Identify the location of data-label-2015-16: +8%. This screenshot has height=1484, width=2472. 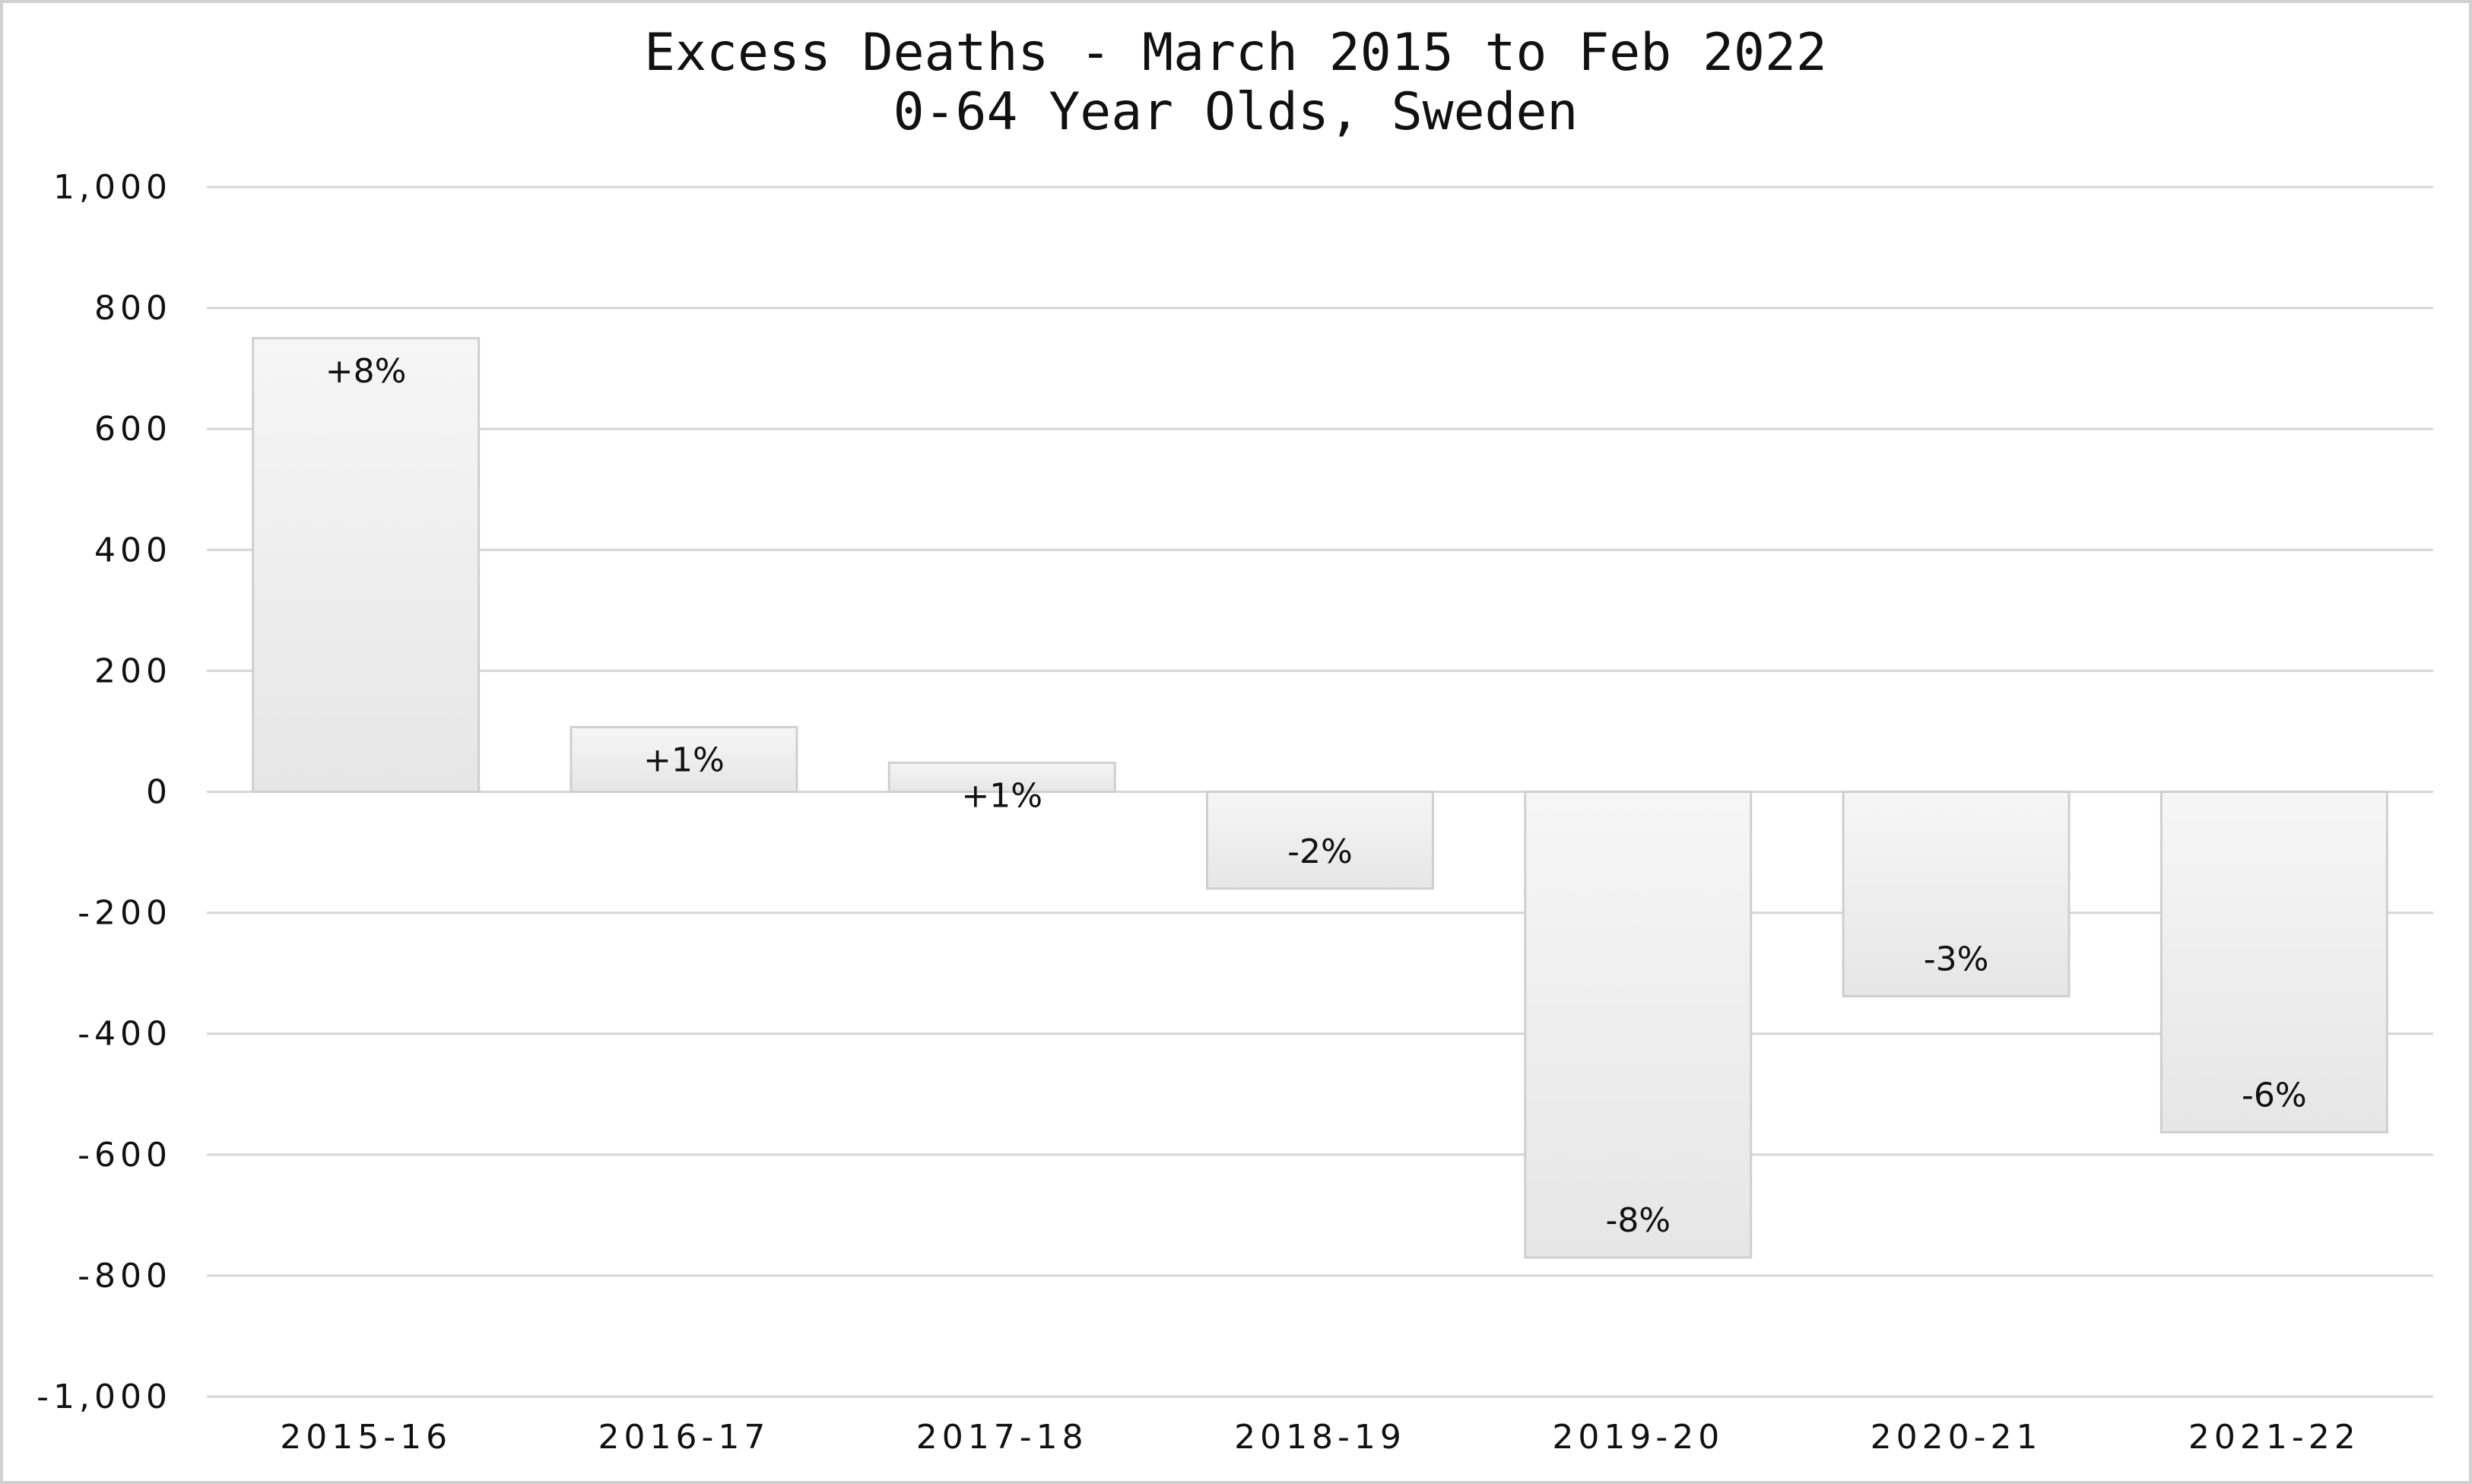
(366, 371).